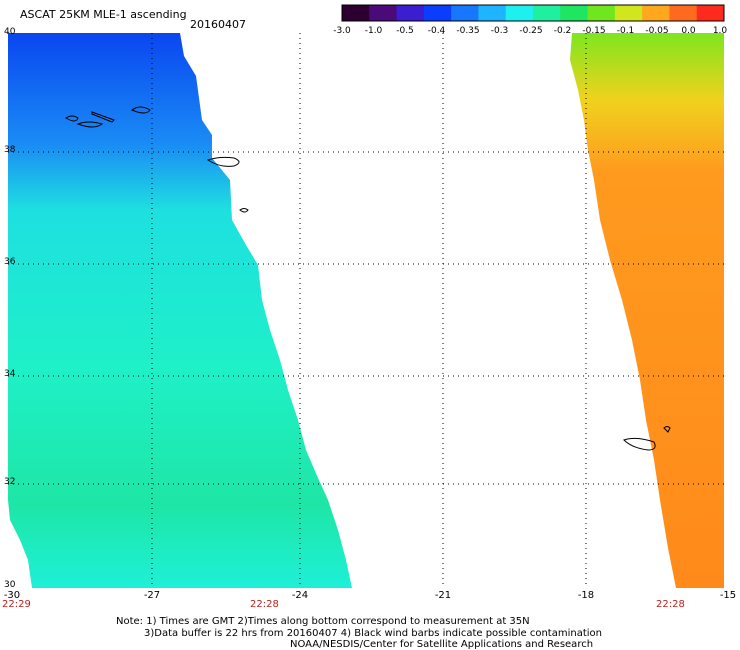 The width and height of the screenshot is (740, 650). I want to click on colorbar-label: -0.35, so click(468, 31).